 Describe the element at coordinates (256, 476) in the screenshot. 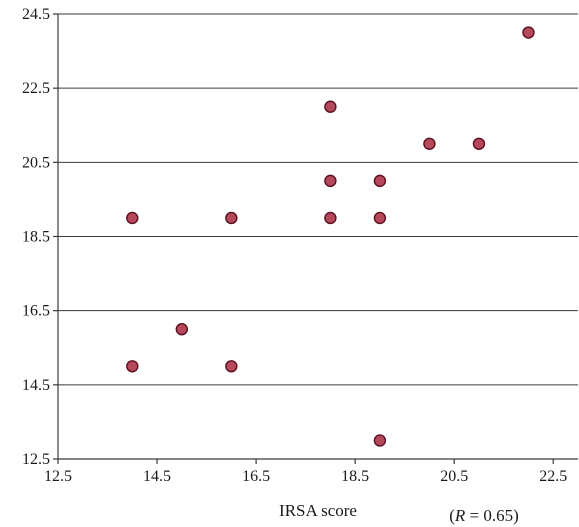

I see `x-tick-label-16.5: 16.5` at that location.